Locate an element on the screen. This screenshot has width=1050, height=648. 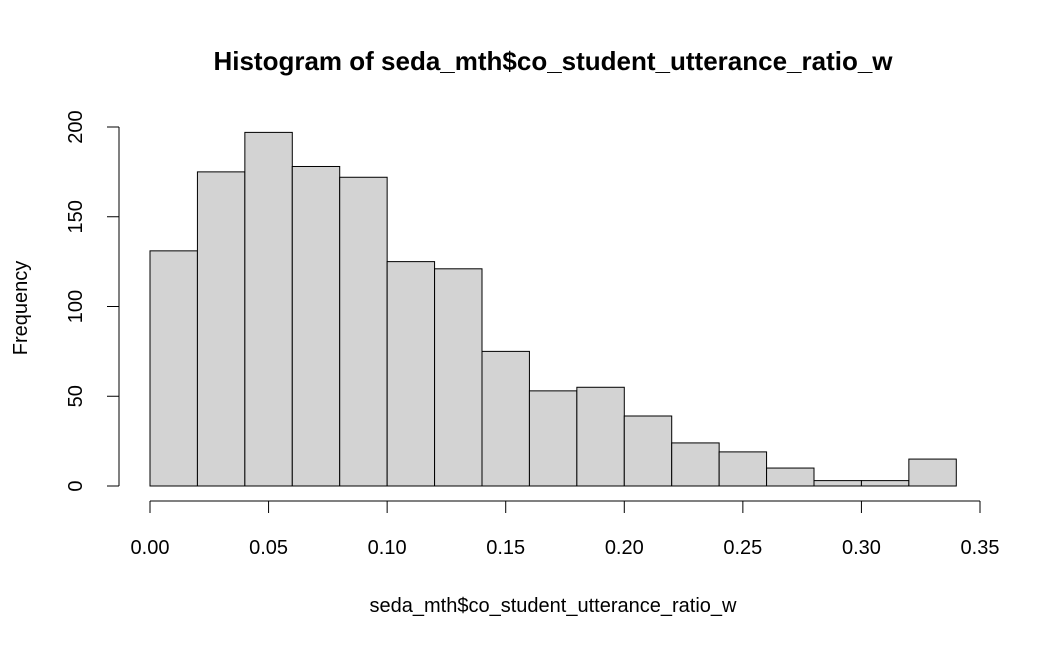
x-axis-label: seda_mth$co_student_utterance_ratio_w is located at coordinates (553, 606).